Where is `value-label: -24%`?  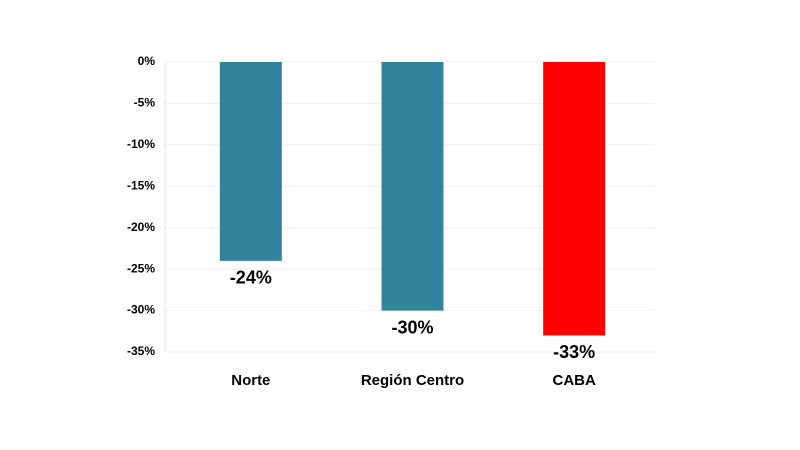
value-label: -24% is located at coordinates (251, 278).